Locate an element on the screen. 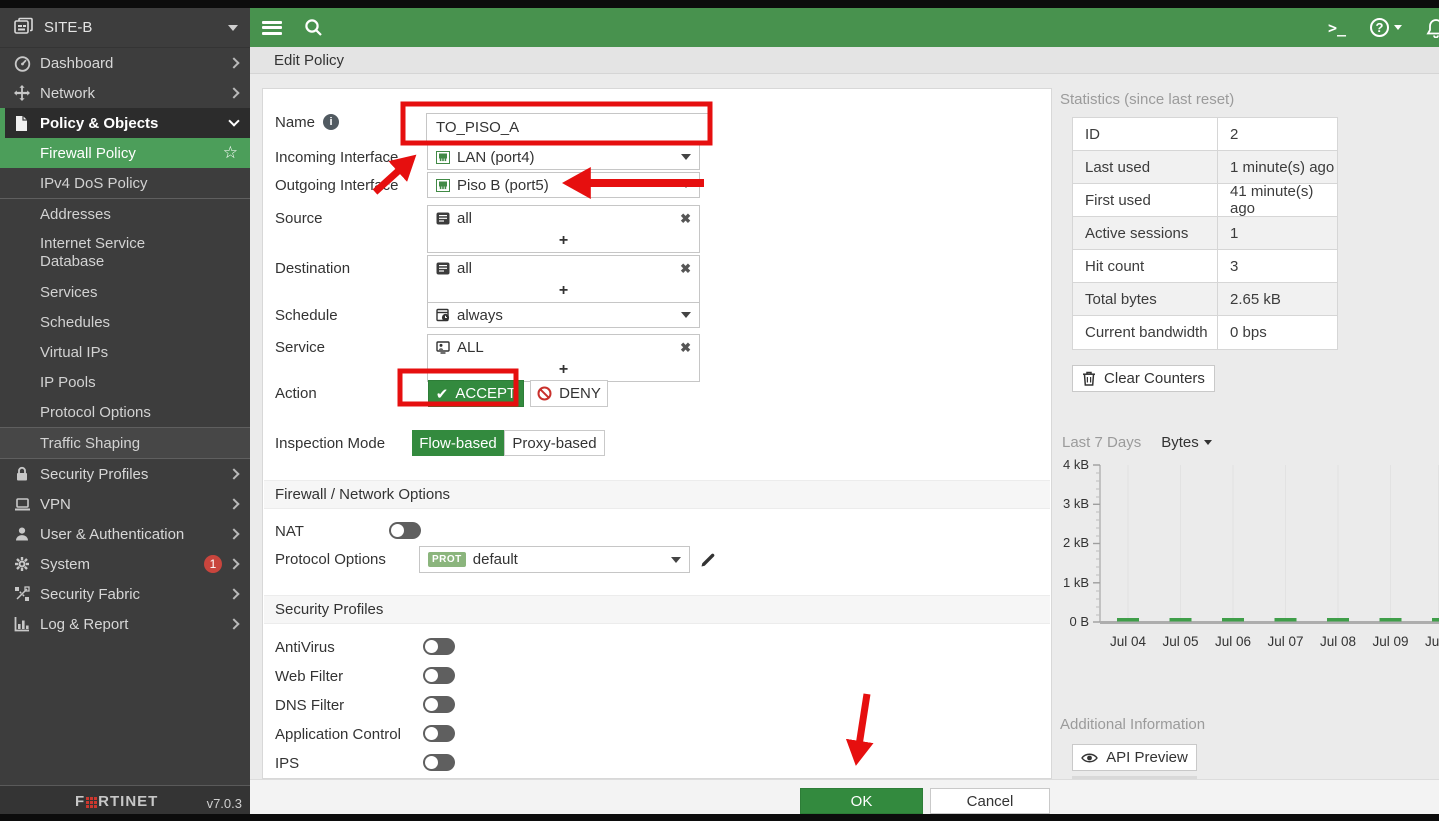  notification-bell-icon is located at coordinates (1432, 28).